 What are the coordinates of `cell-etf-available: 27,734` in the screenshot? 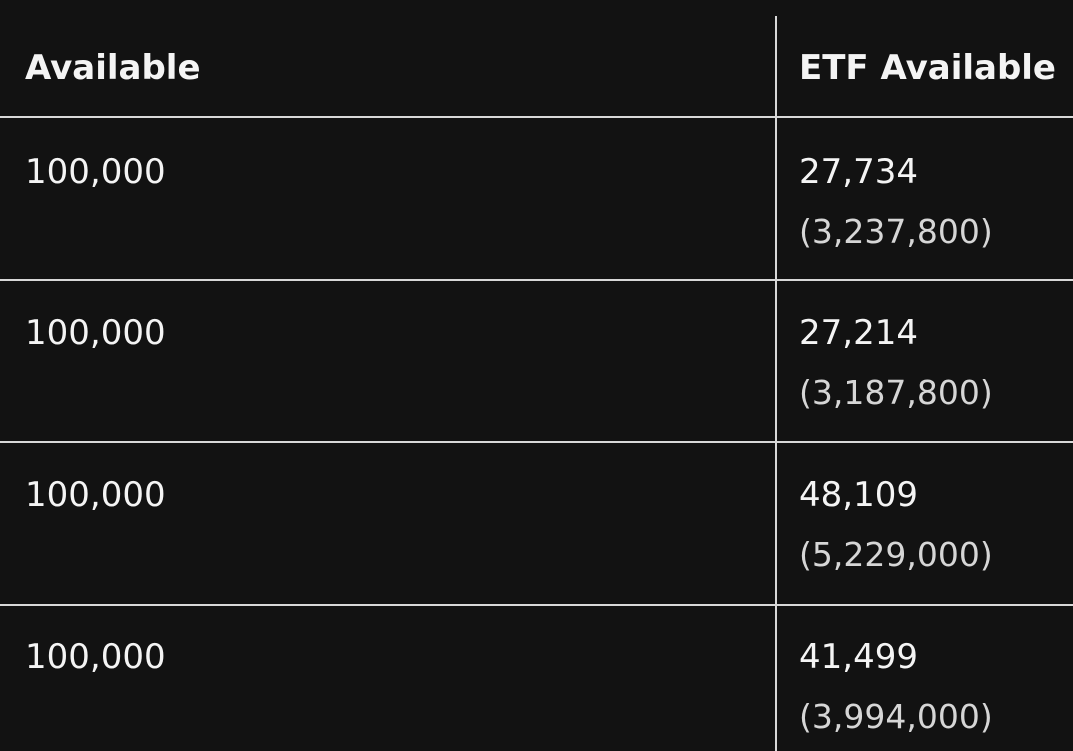 It's located at (858, 172).